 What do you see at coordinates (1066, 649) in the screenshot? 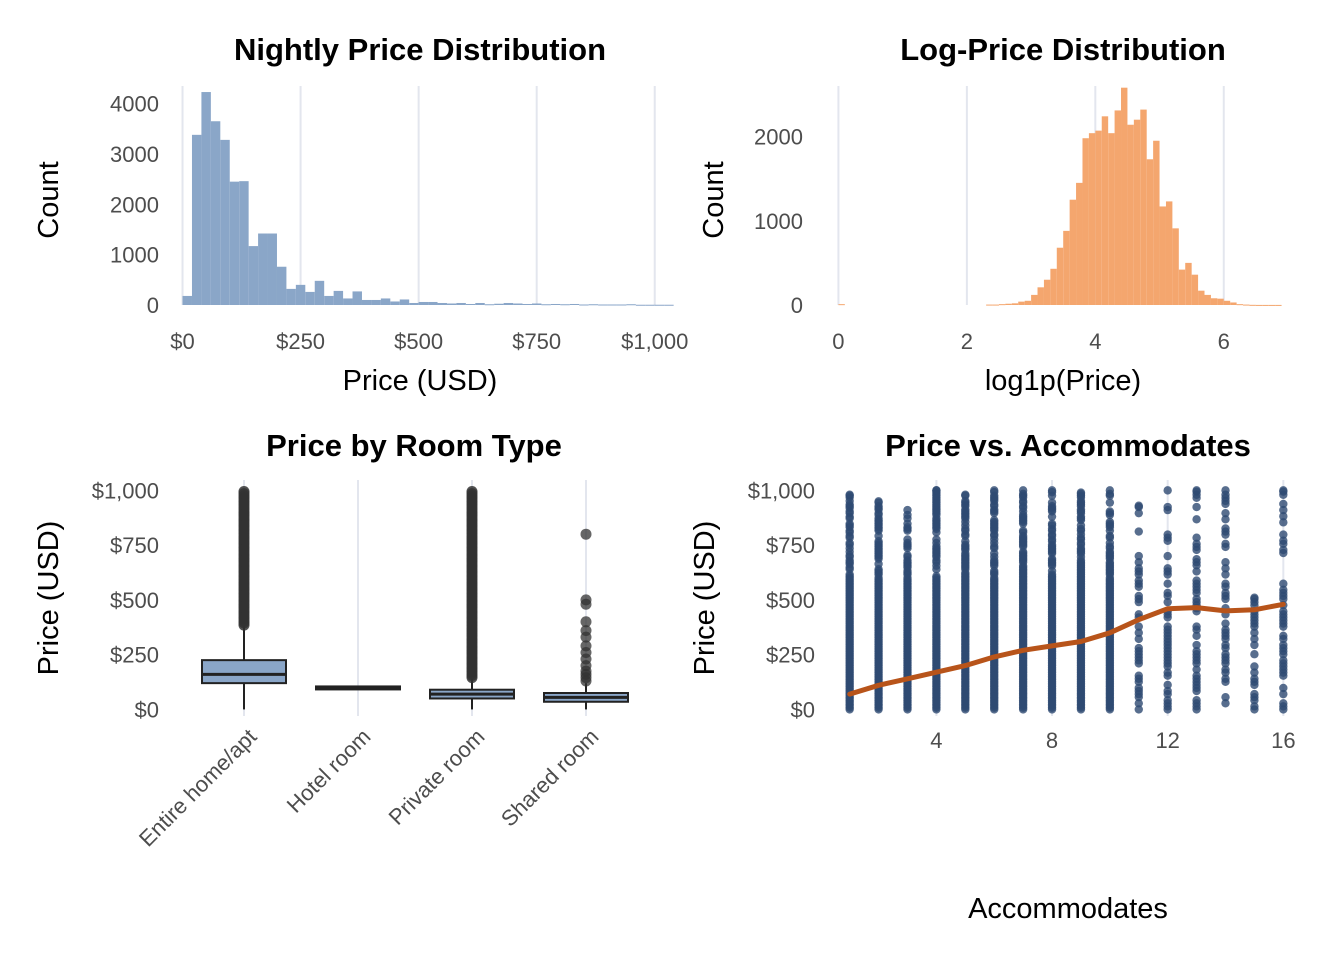
I see `scatter-trend-line` at bounding box center [1066, 649].